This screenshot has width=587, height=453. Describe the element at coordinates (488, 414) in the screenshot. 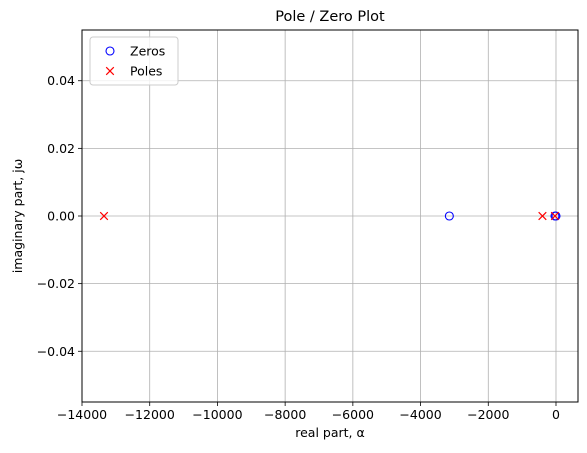

I see `x-tick-label: −2000` at that location.